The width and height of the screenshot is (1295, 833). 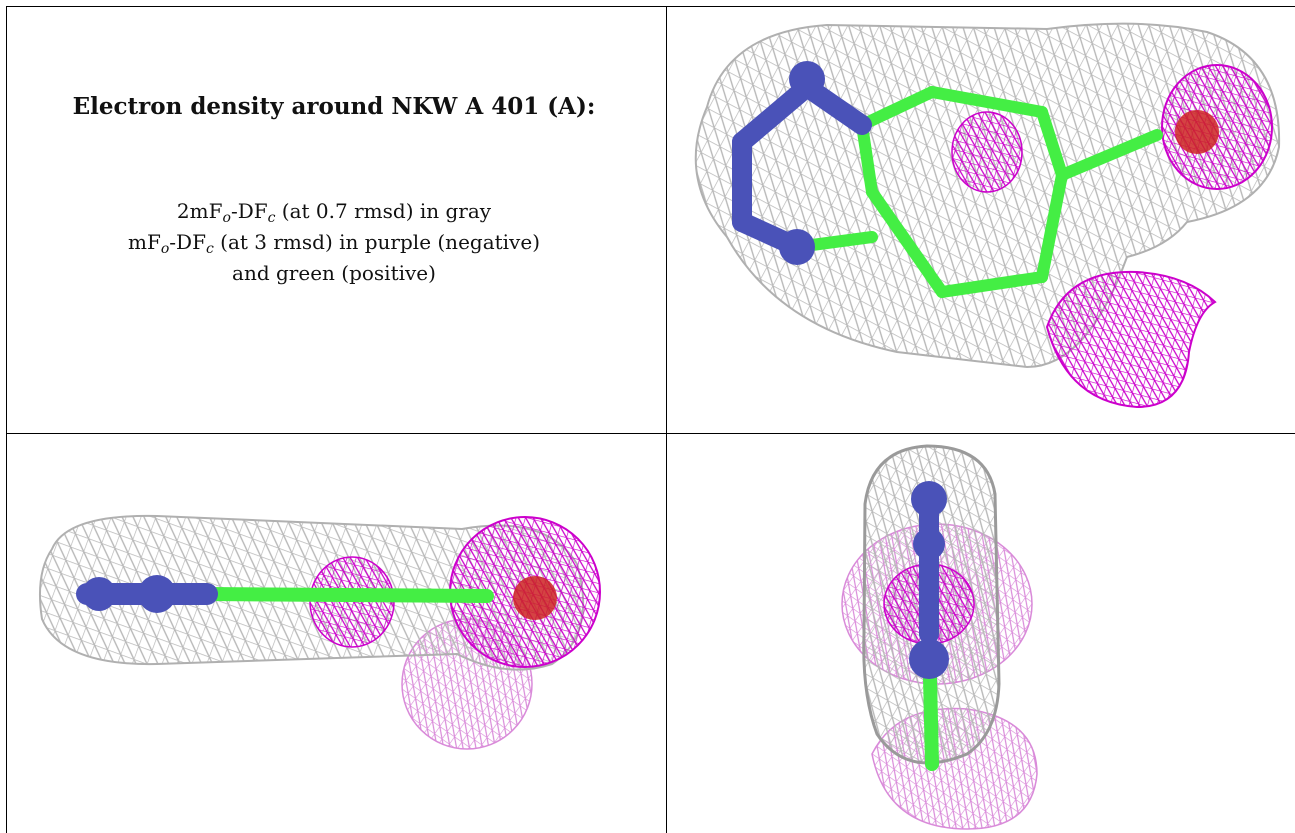 What do you see at coordinates (334, 273) in the screenshot?
I see `legend-line-green: and green (positive)` at bounding box center [334, 273].